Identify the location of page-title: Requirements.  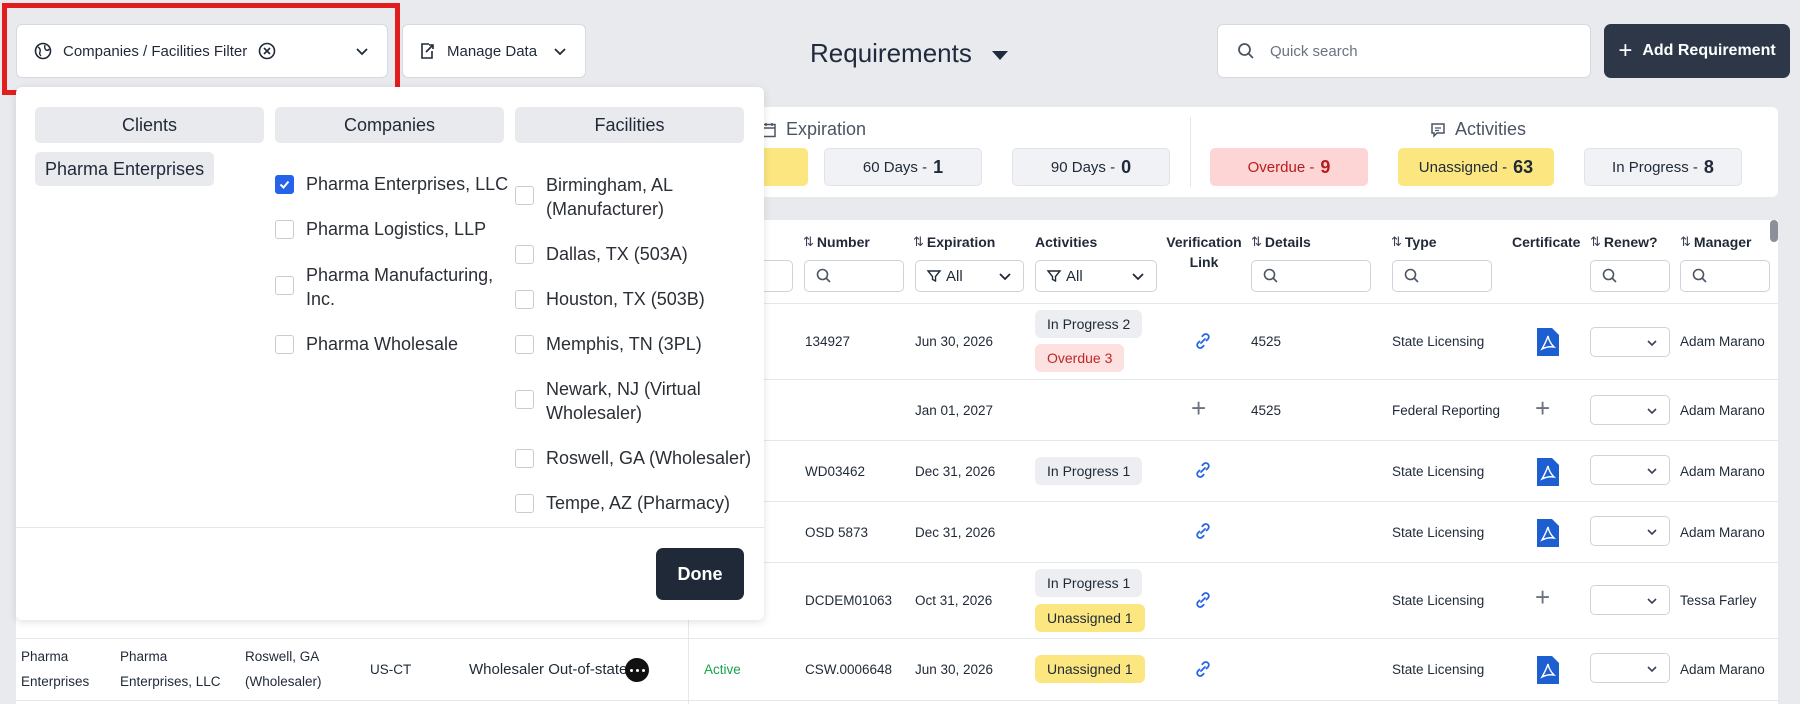
(909, 53).